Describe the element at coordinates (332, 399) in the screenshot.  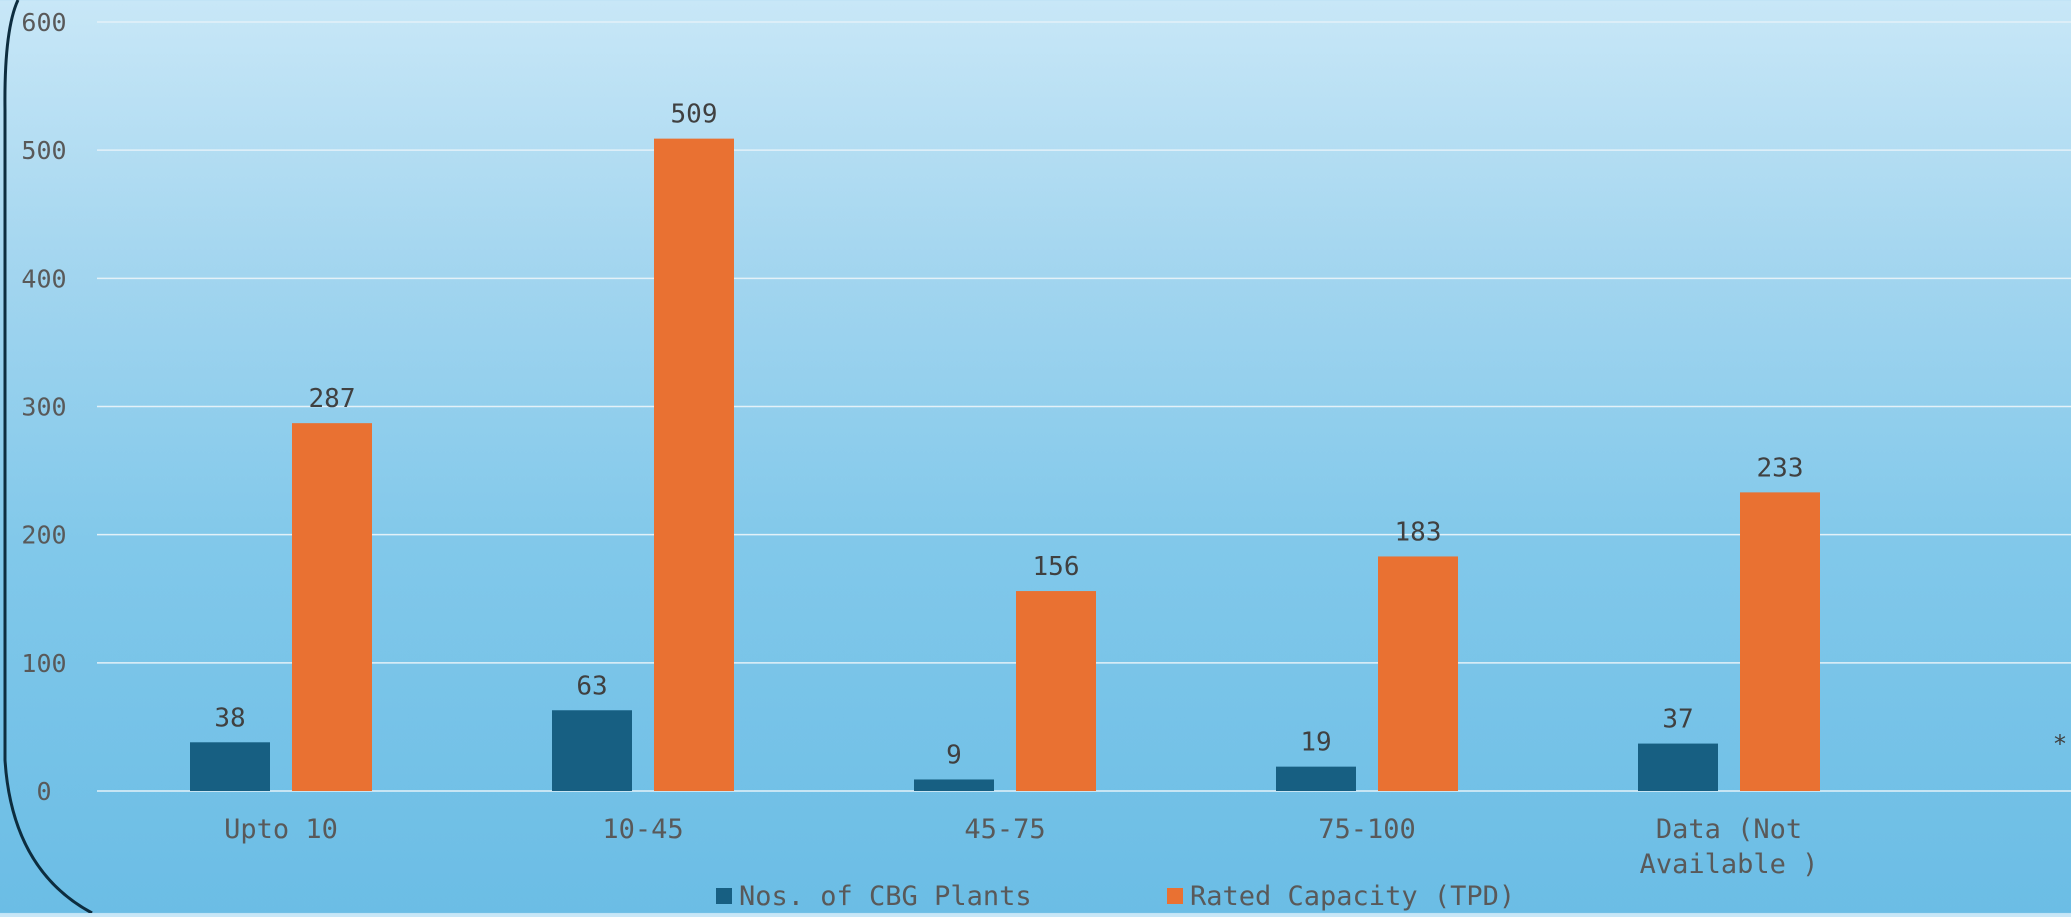
I see `bar-value-label: 287` at that location.